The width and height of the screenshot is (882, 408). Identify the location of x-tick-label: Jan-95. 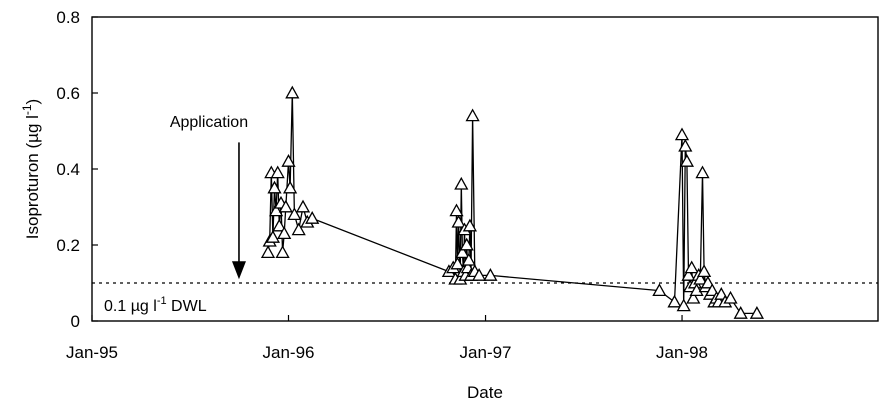
(92, 352).